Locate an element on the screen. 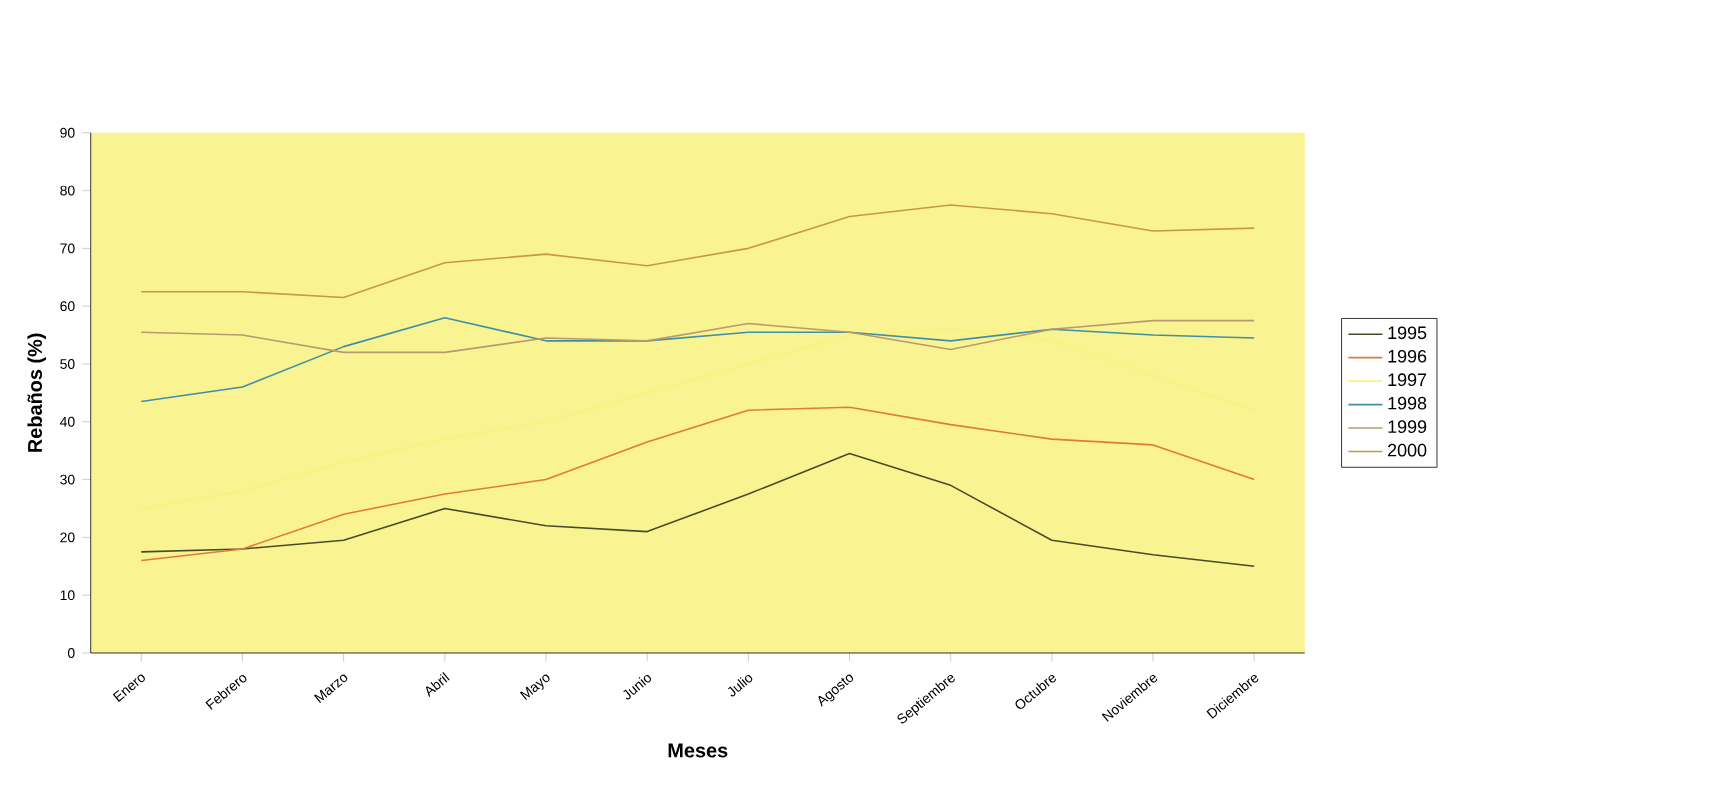 The image size is (1726, 806). x-axis-title: Meses is located at coordinates (698, 750).